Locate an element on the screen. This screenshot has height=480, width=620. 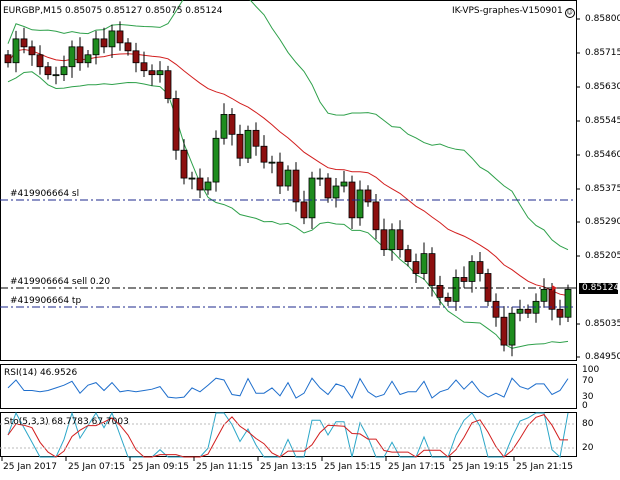
expert-label: IK-VPS-graphes-V150901 is located at coordinates (507, 11).